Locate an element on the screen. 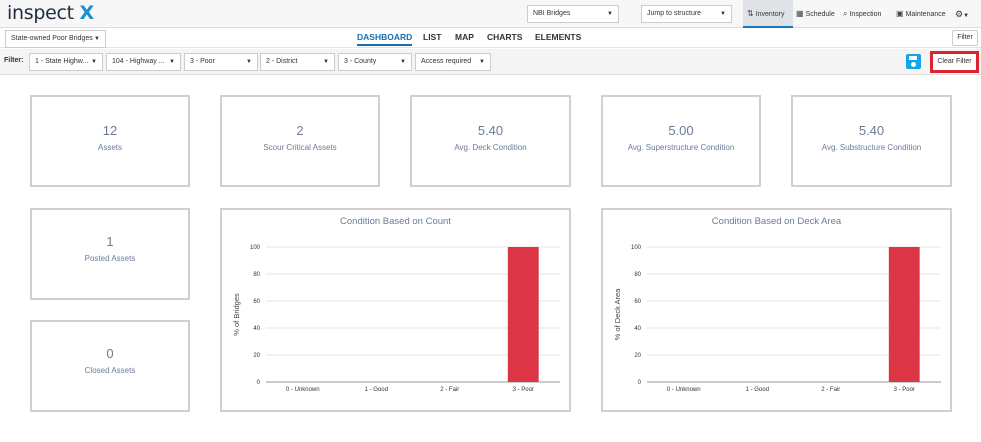 The image size is (981, 442). x-tick-label: 1 - Good is located at coordinates (376, 390).